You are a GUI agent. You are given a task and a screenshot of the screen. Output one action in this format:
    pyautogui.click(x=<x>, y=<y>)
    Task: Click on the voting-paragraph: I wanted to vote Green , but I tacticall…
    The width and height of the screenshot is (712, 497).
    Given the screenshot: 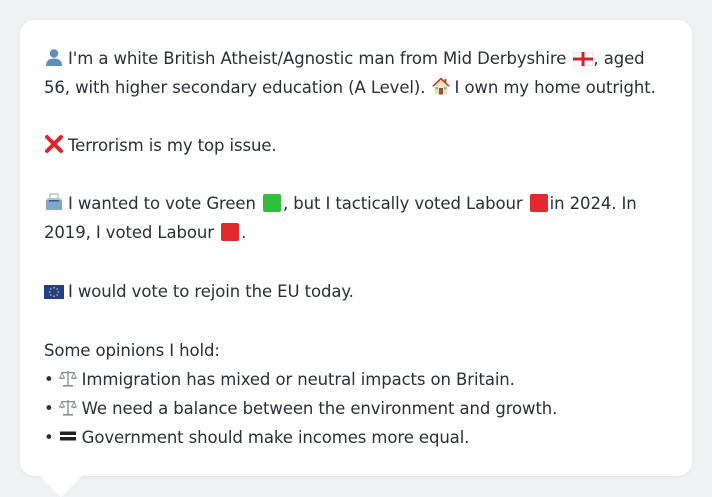 What is the action you would take?
    pyautogui.click(x=357, y=218)
    